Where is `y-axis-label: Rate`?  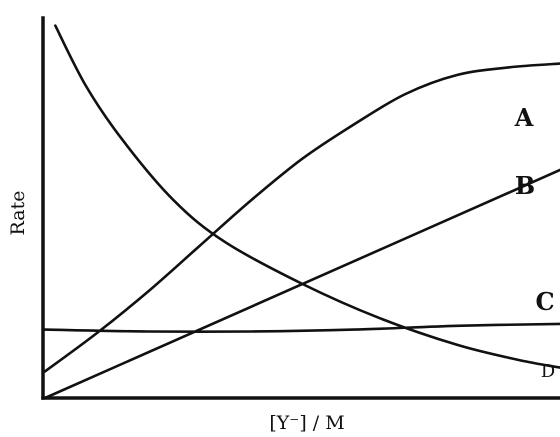 y-axis-label: Rate is located at coordinates (18, 213).